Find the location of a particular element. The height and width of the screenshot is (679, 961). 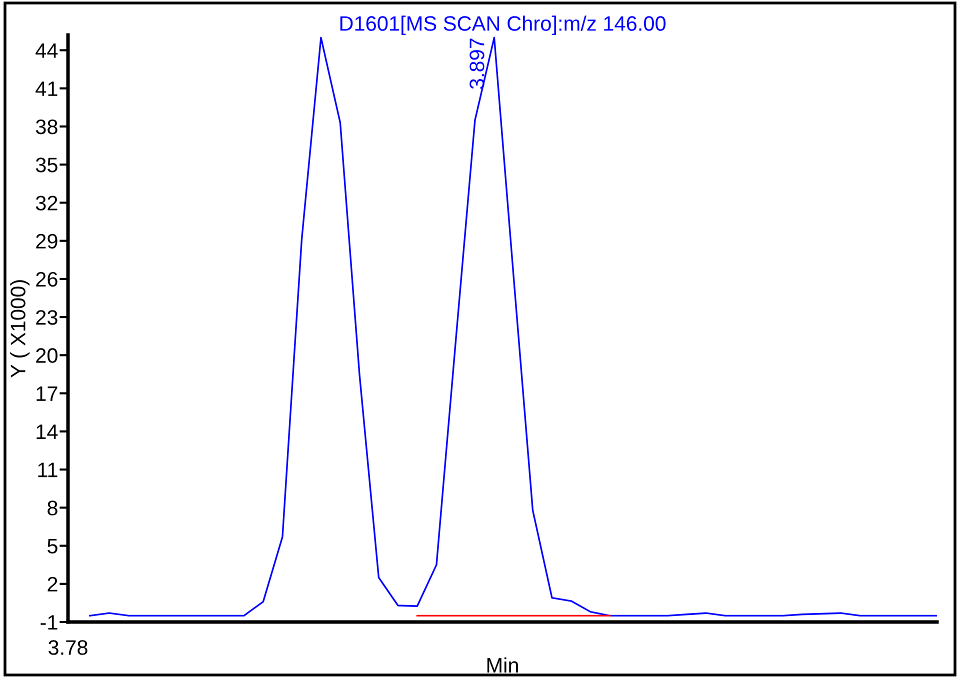

y-tick-label: 11 is located at coordinates (48, 470).